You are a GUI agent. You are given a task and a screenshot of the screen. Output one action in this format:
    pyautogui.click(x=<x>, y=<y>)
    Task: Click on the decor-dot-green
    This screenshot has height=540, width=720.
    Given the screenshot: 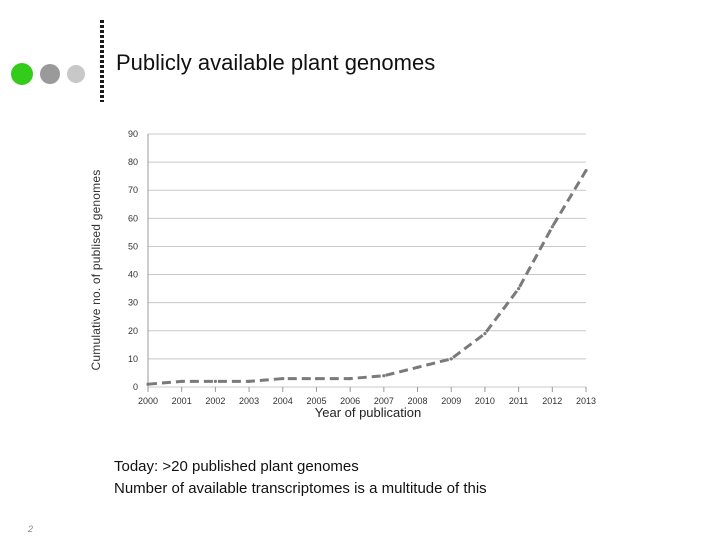 What is the action you would take?
    pyautogui.click(x=22, y=74)
    